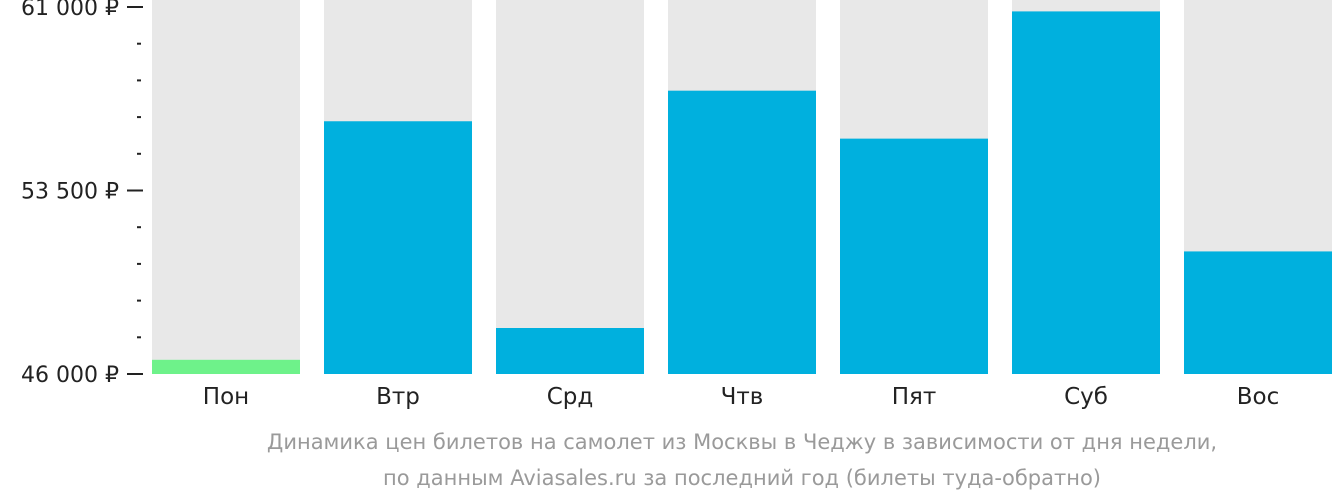  What do you see at coordinates (398, 397) in the screenshot?
I see `x-tick-label-1: Втр` at bounding box center [398, 397].